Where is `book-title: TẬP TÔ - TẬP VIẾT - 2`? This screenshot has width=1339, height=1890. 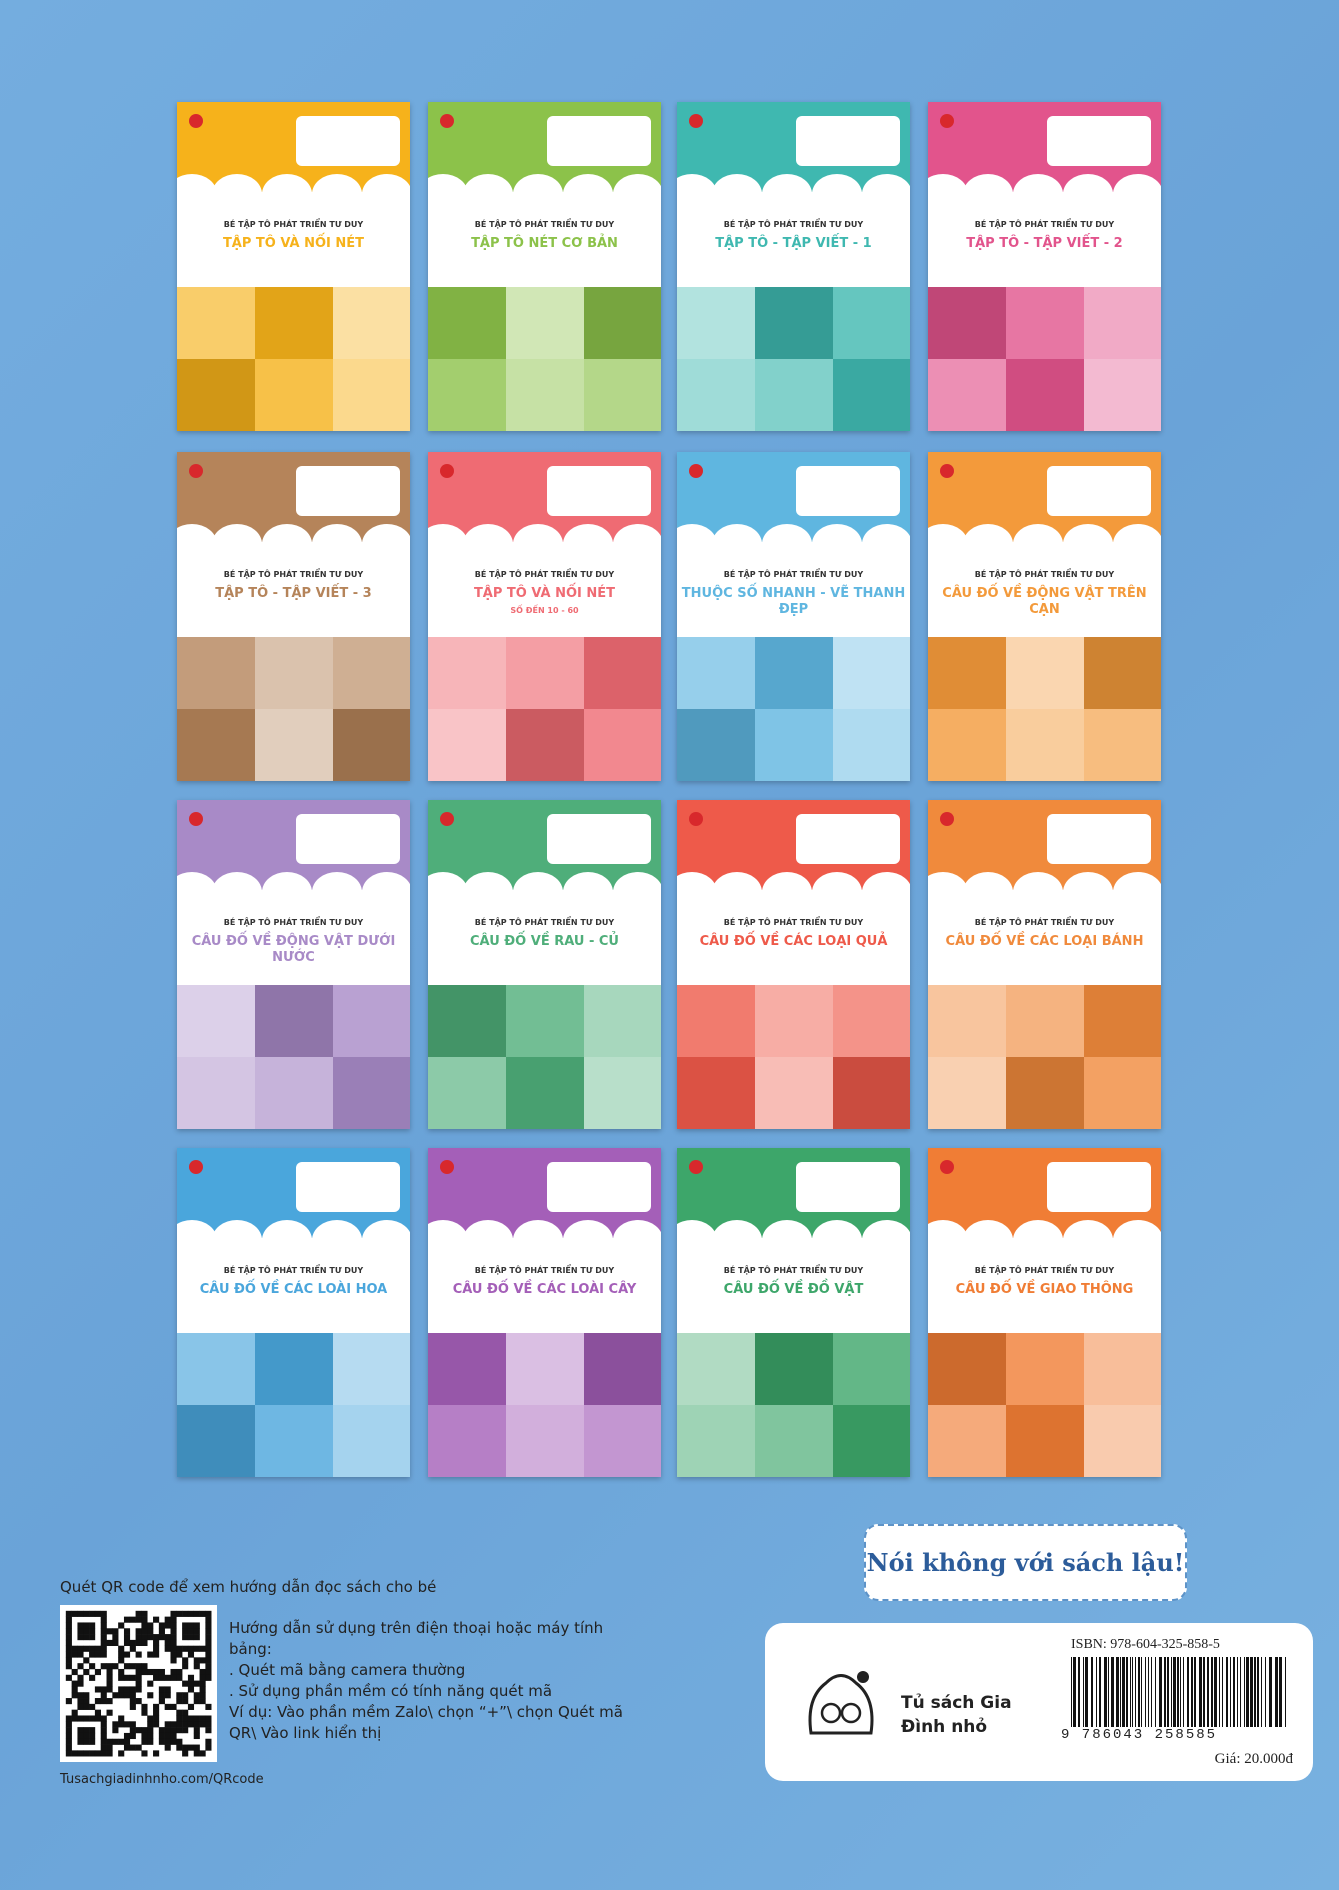 book-title: TẬP TÔ - TẬP VIẾT - 2 is located at coordinates (1044, 243).